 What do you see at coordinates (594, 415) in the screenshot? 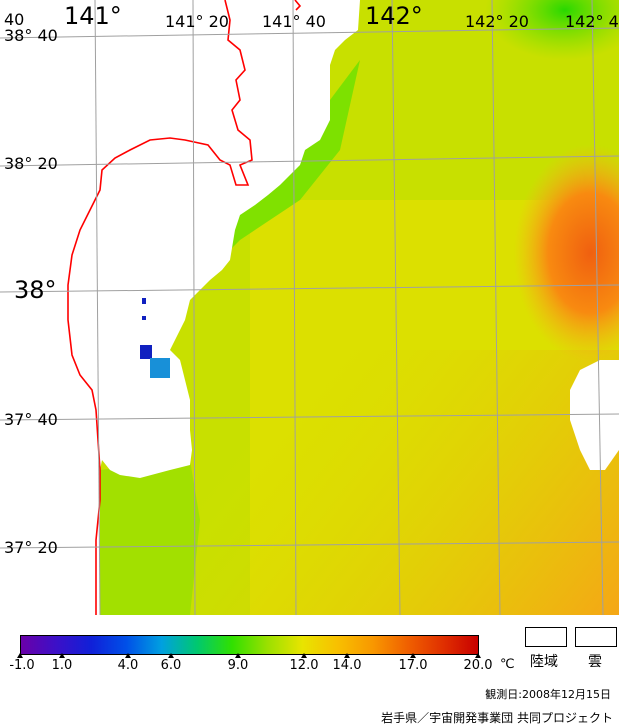
I see `cloud-area` at bounding box center [594, 415].